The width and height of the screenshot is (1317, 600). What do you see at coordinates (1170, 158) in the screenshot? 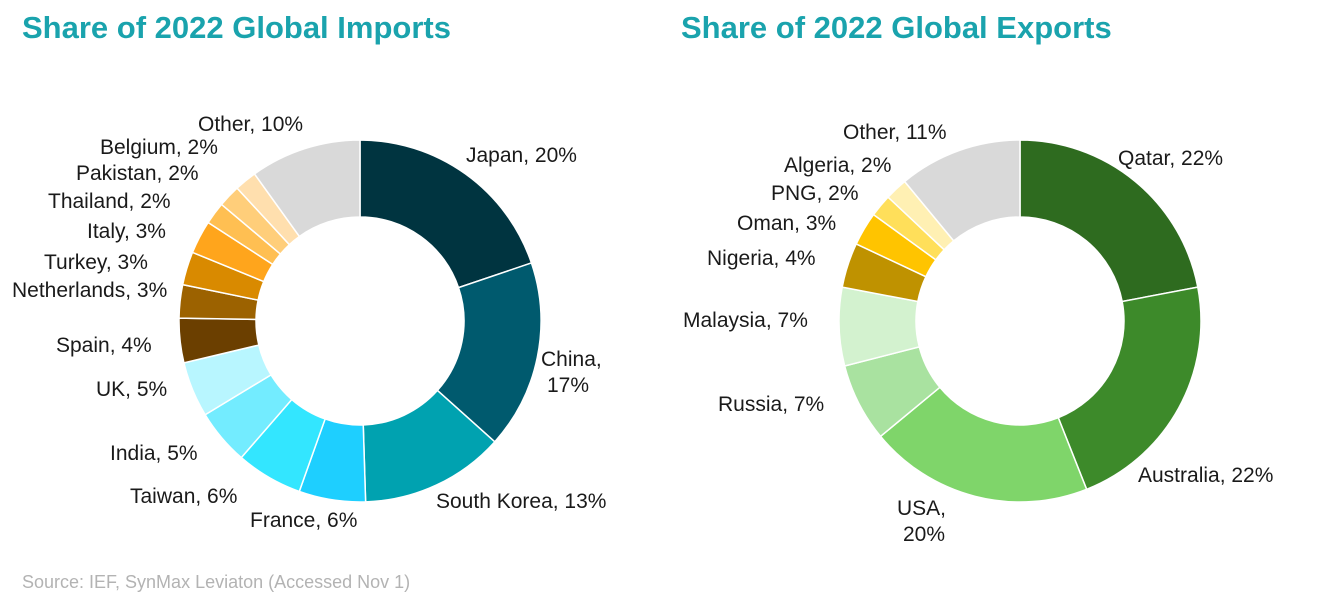
I see `exports-label-qatar: Qatar, 22%` at bounding box center [1170, 158].